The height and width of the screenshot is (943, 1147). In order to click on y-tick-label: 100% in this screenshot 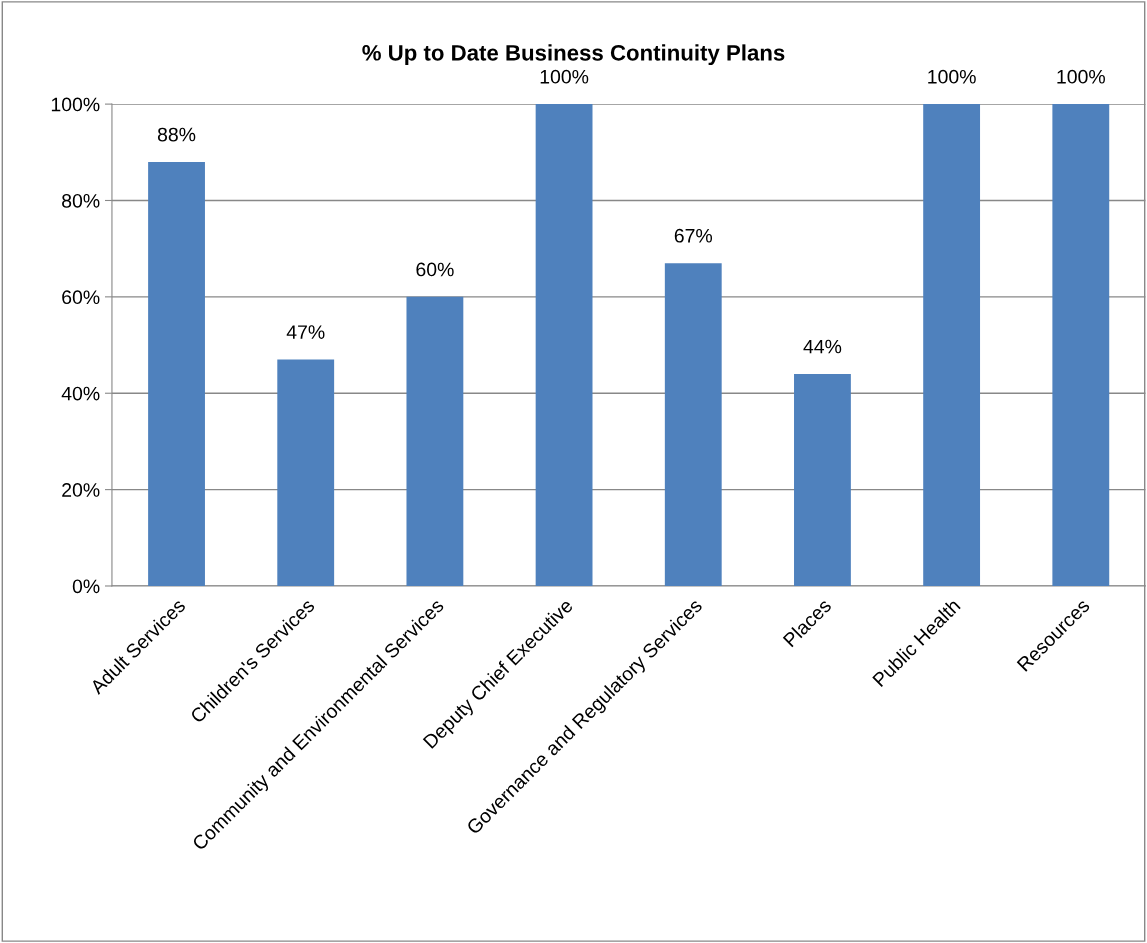, I will do `click(75, 104)`.